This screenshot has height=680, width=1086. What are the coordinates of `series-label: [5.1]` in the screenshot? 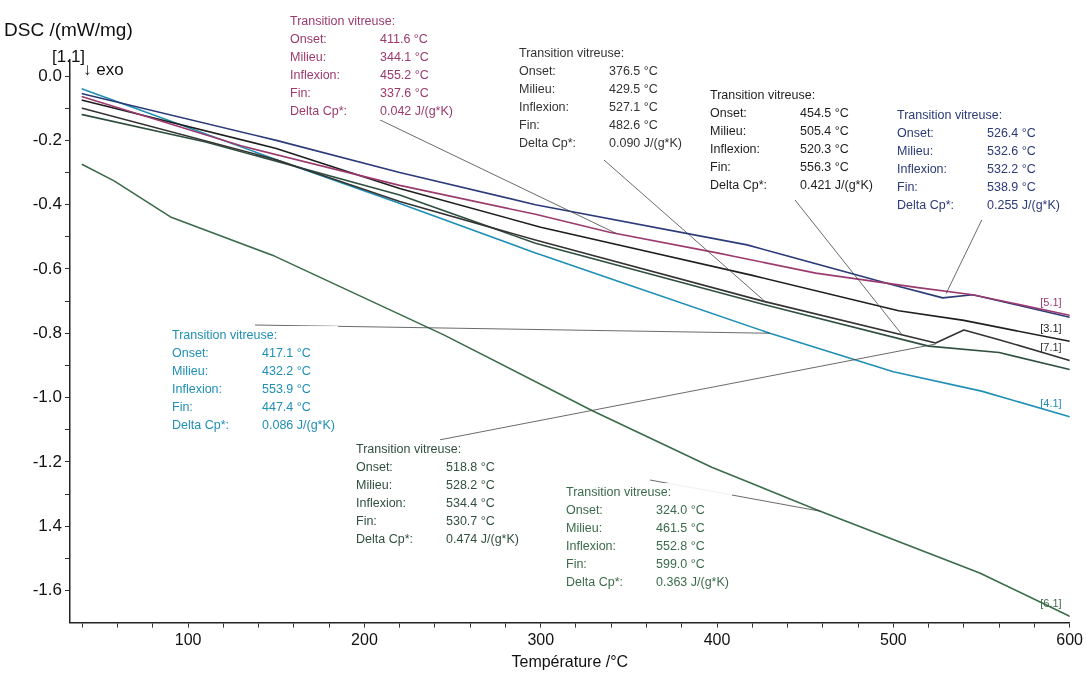 It's located at (1051, 301).